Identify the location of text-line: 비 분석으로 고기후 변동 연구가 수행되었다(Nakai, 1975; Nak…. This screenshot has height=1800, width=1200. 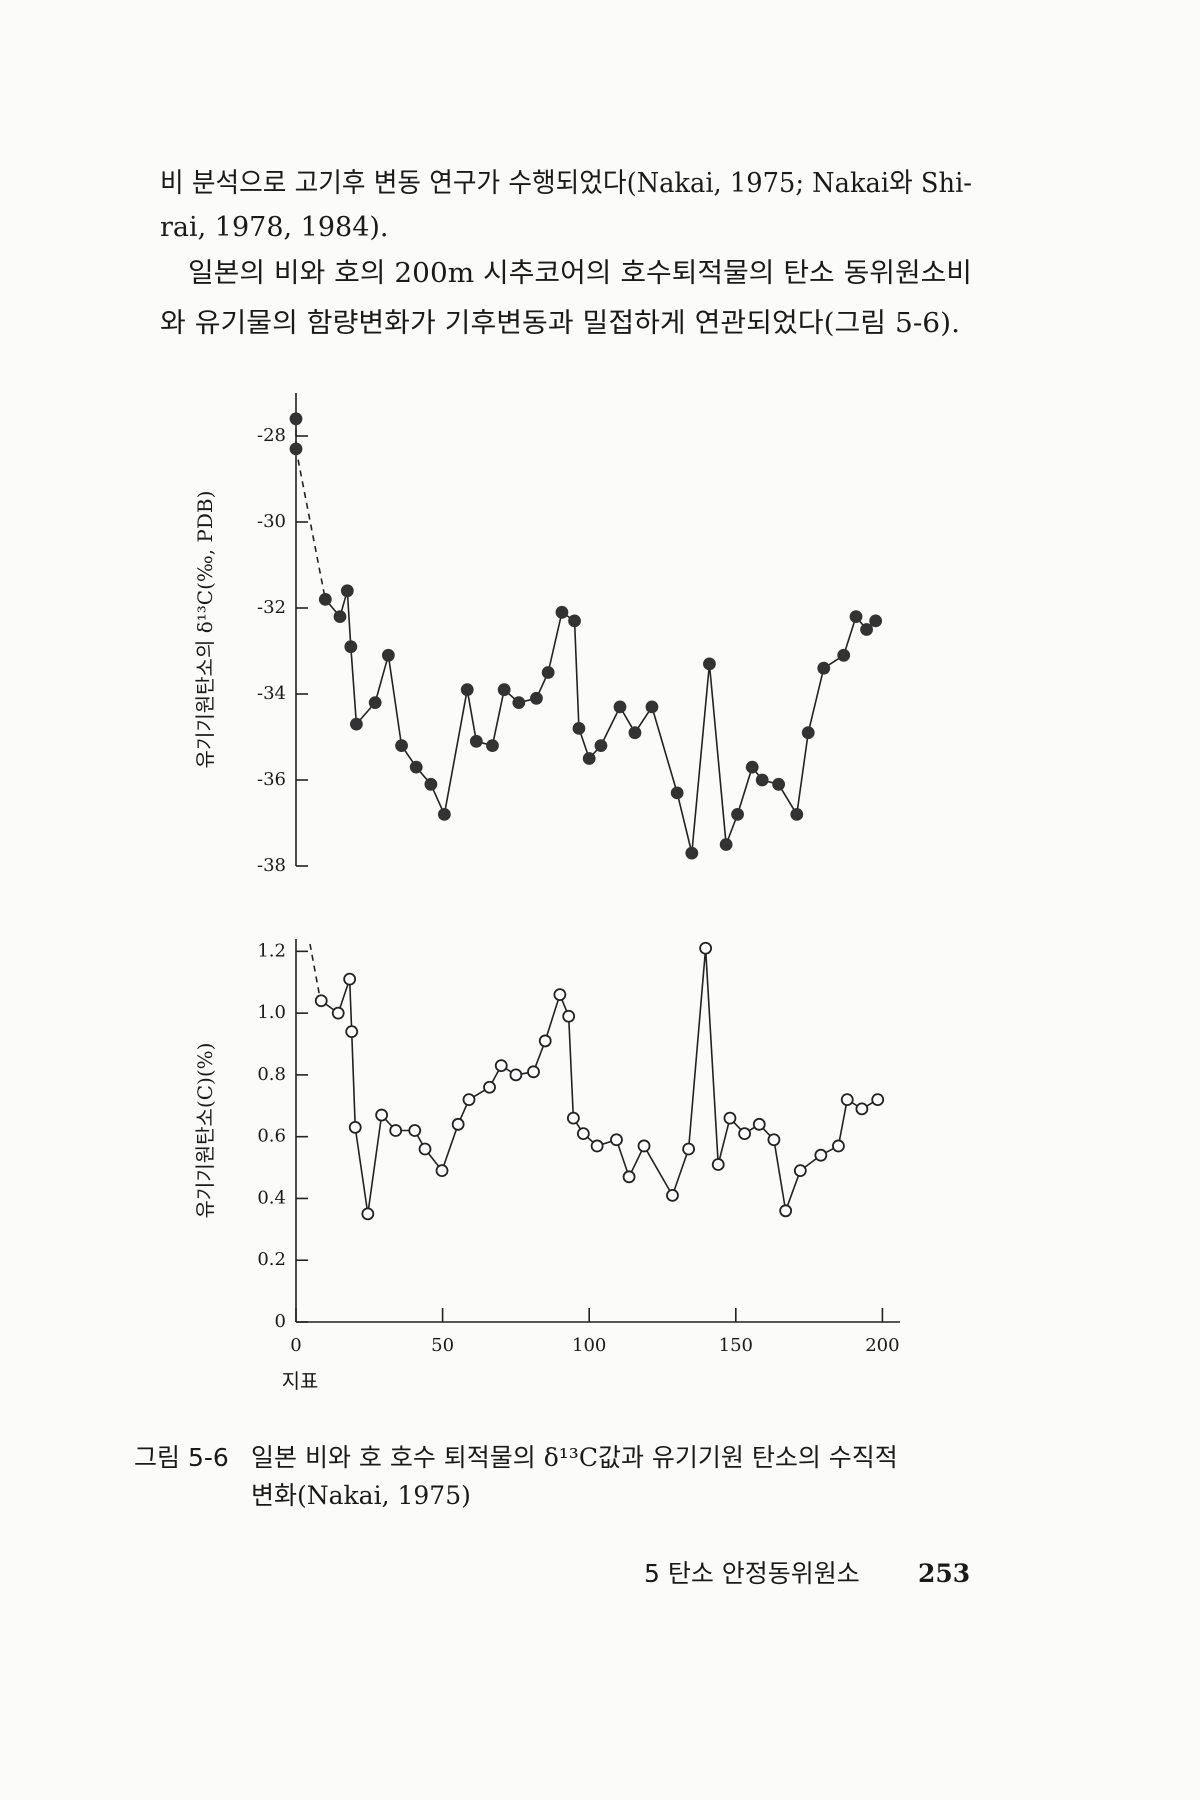
(566, 183).